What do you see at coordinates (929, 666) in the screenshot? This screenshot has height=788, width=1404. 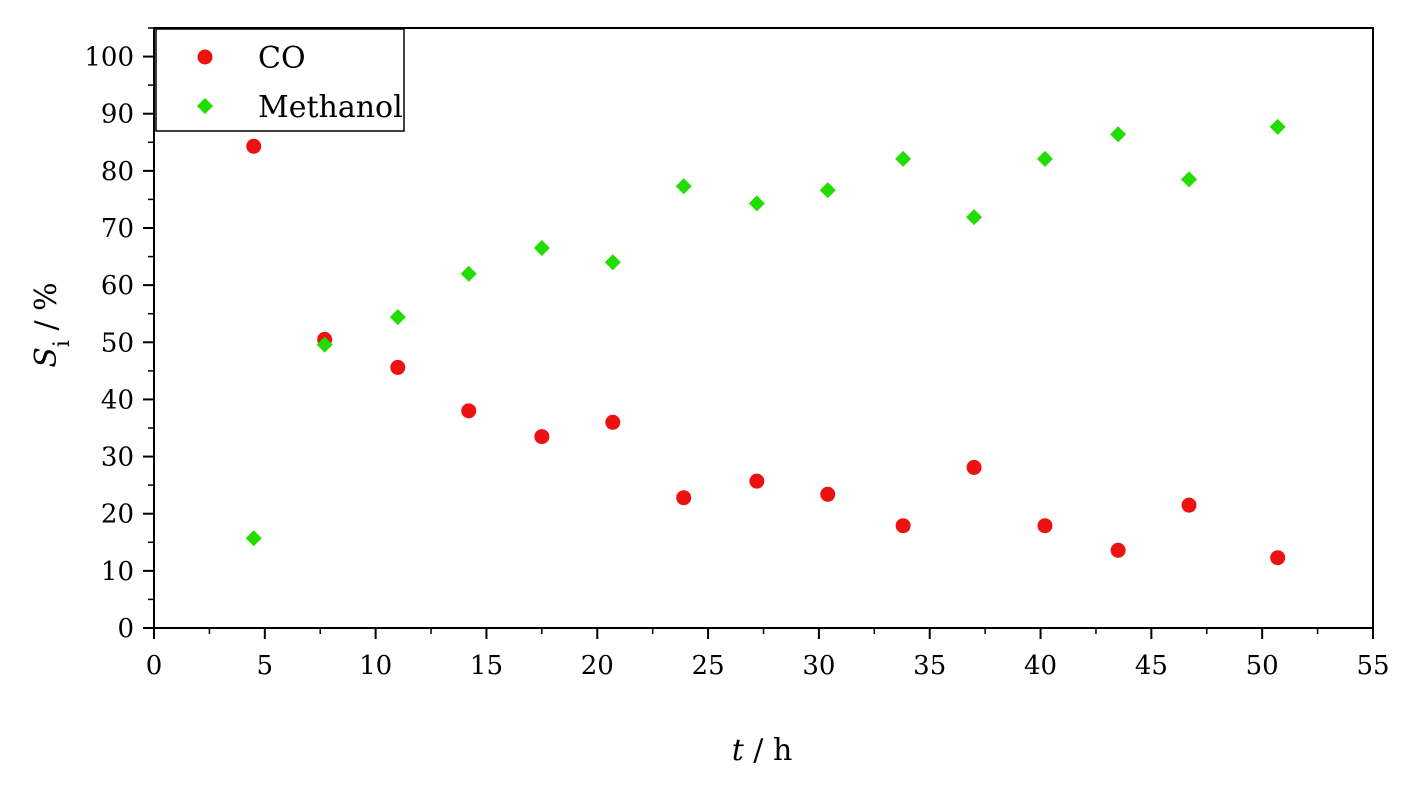 I see `x-tick-label: 35` at bounding box center [929, 666].